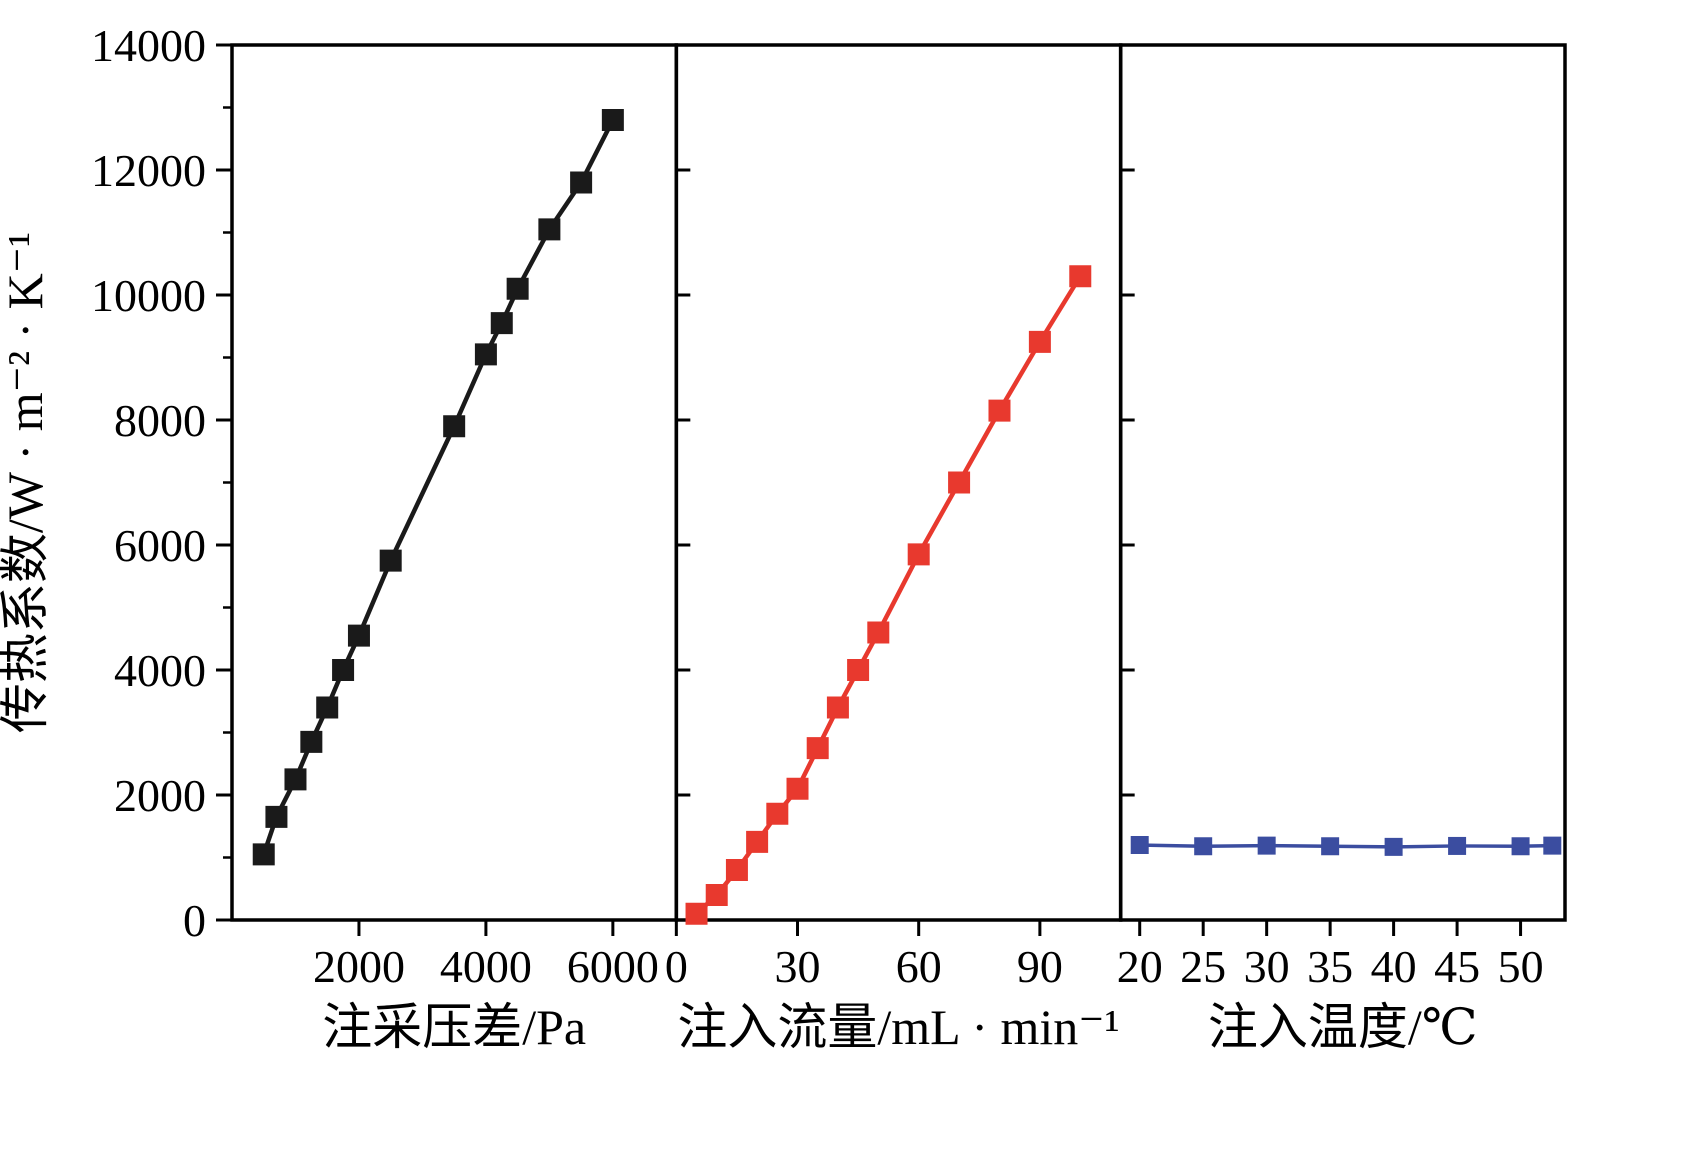  What do you see at coordinates (1330, 966) in the screenshot?
I see `x-tick-label: 35` at bounding box center [1330, 966].